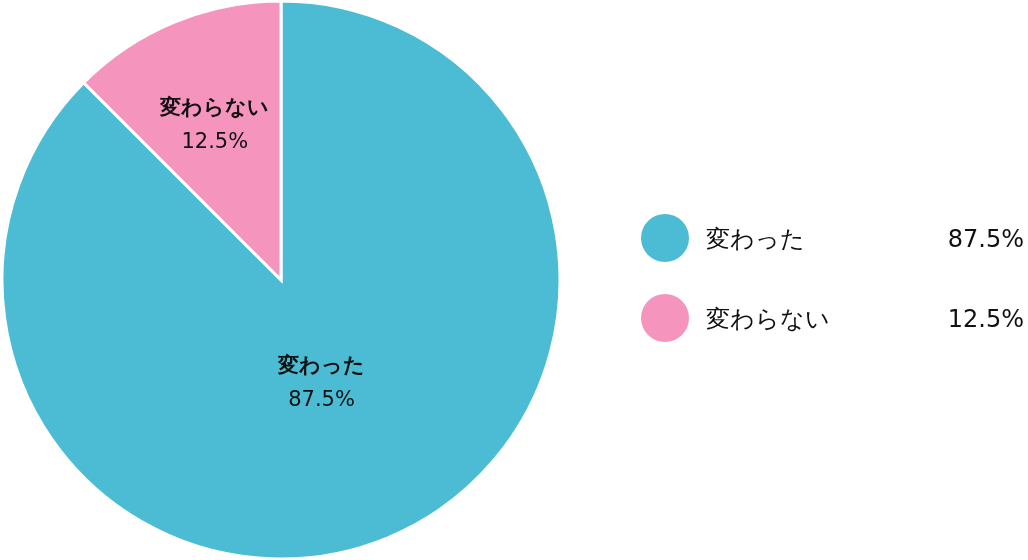 This screenshot has width=1028, height=560. What do you see at coordinates (321, 398) in the screenshot?
I see `data-label: 87.5%` at bounding box center [321, 398].